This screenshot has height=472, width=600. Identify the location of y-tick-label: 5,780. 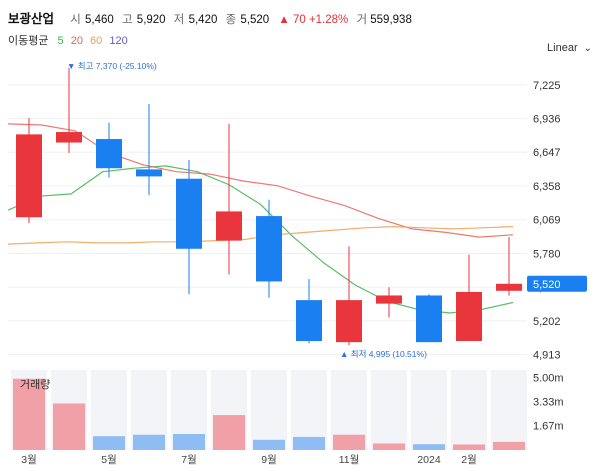
(547, 254).